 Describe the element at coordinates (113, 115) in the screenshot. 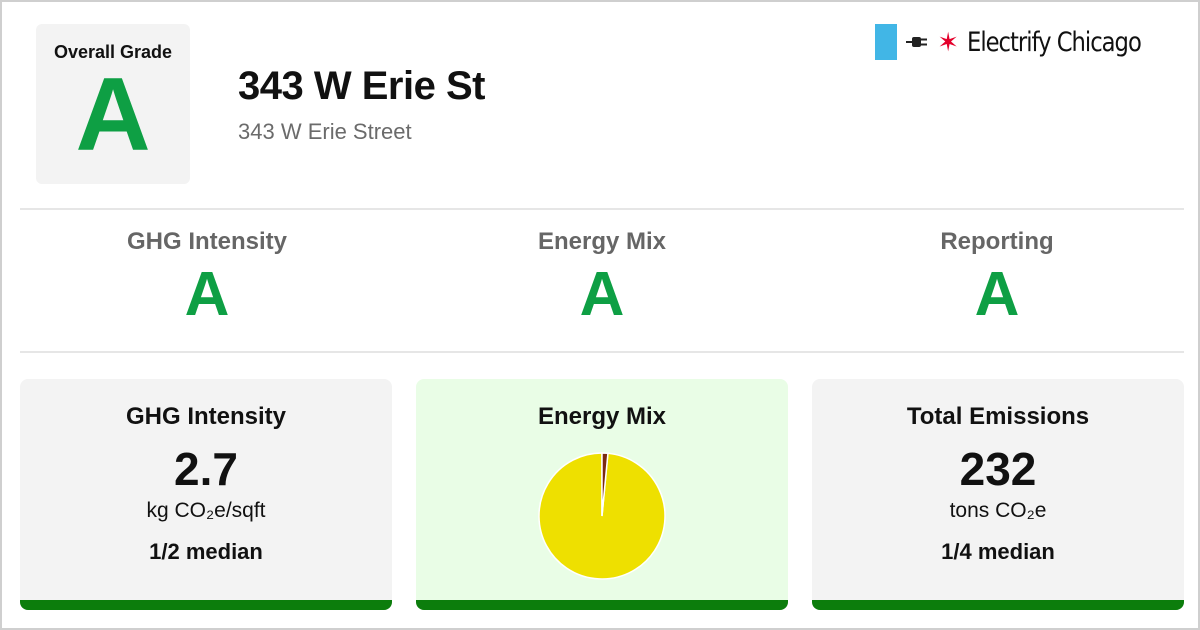

I see `overall-grade-letter: A` at that location.